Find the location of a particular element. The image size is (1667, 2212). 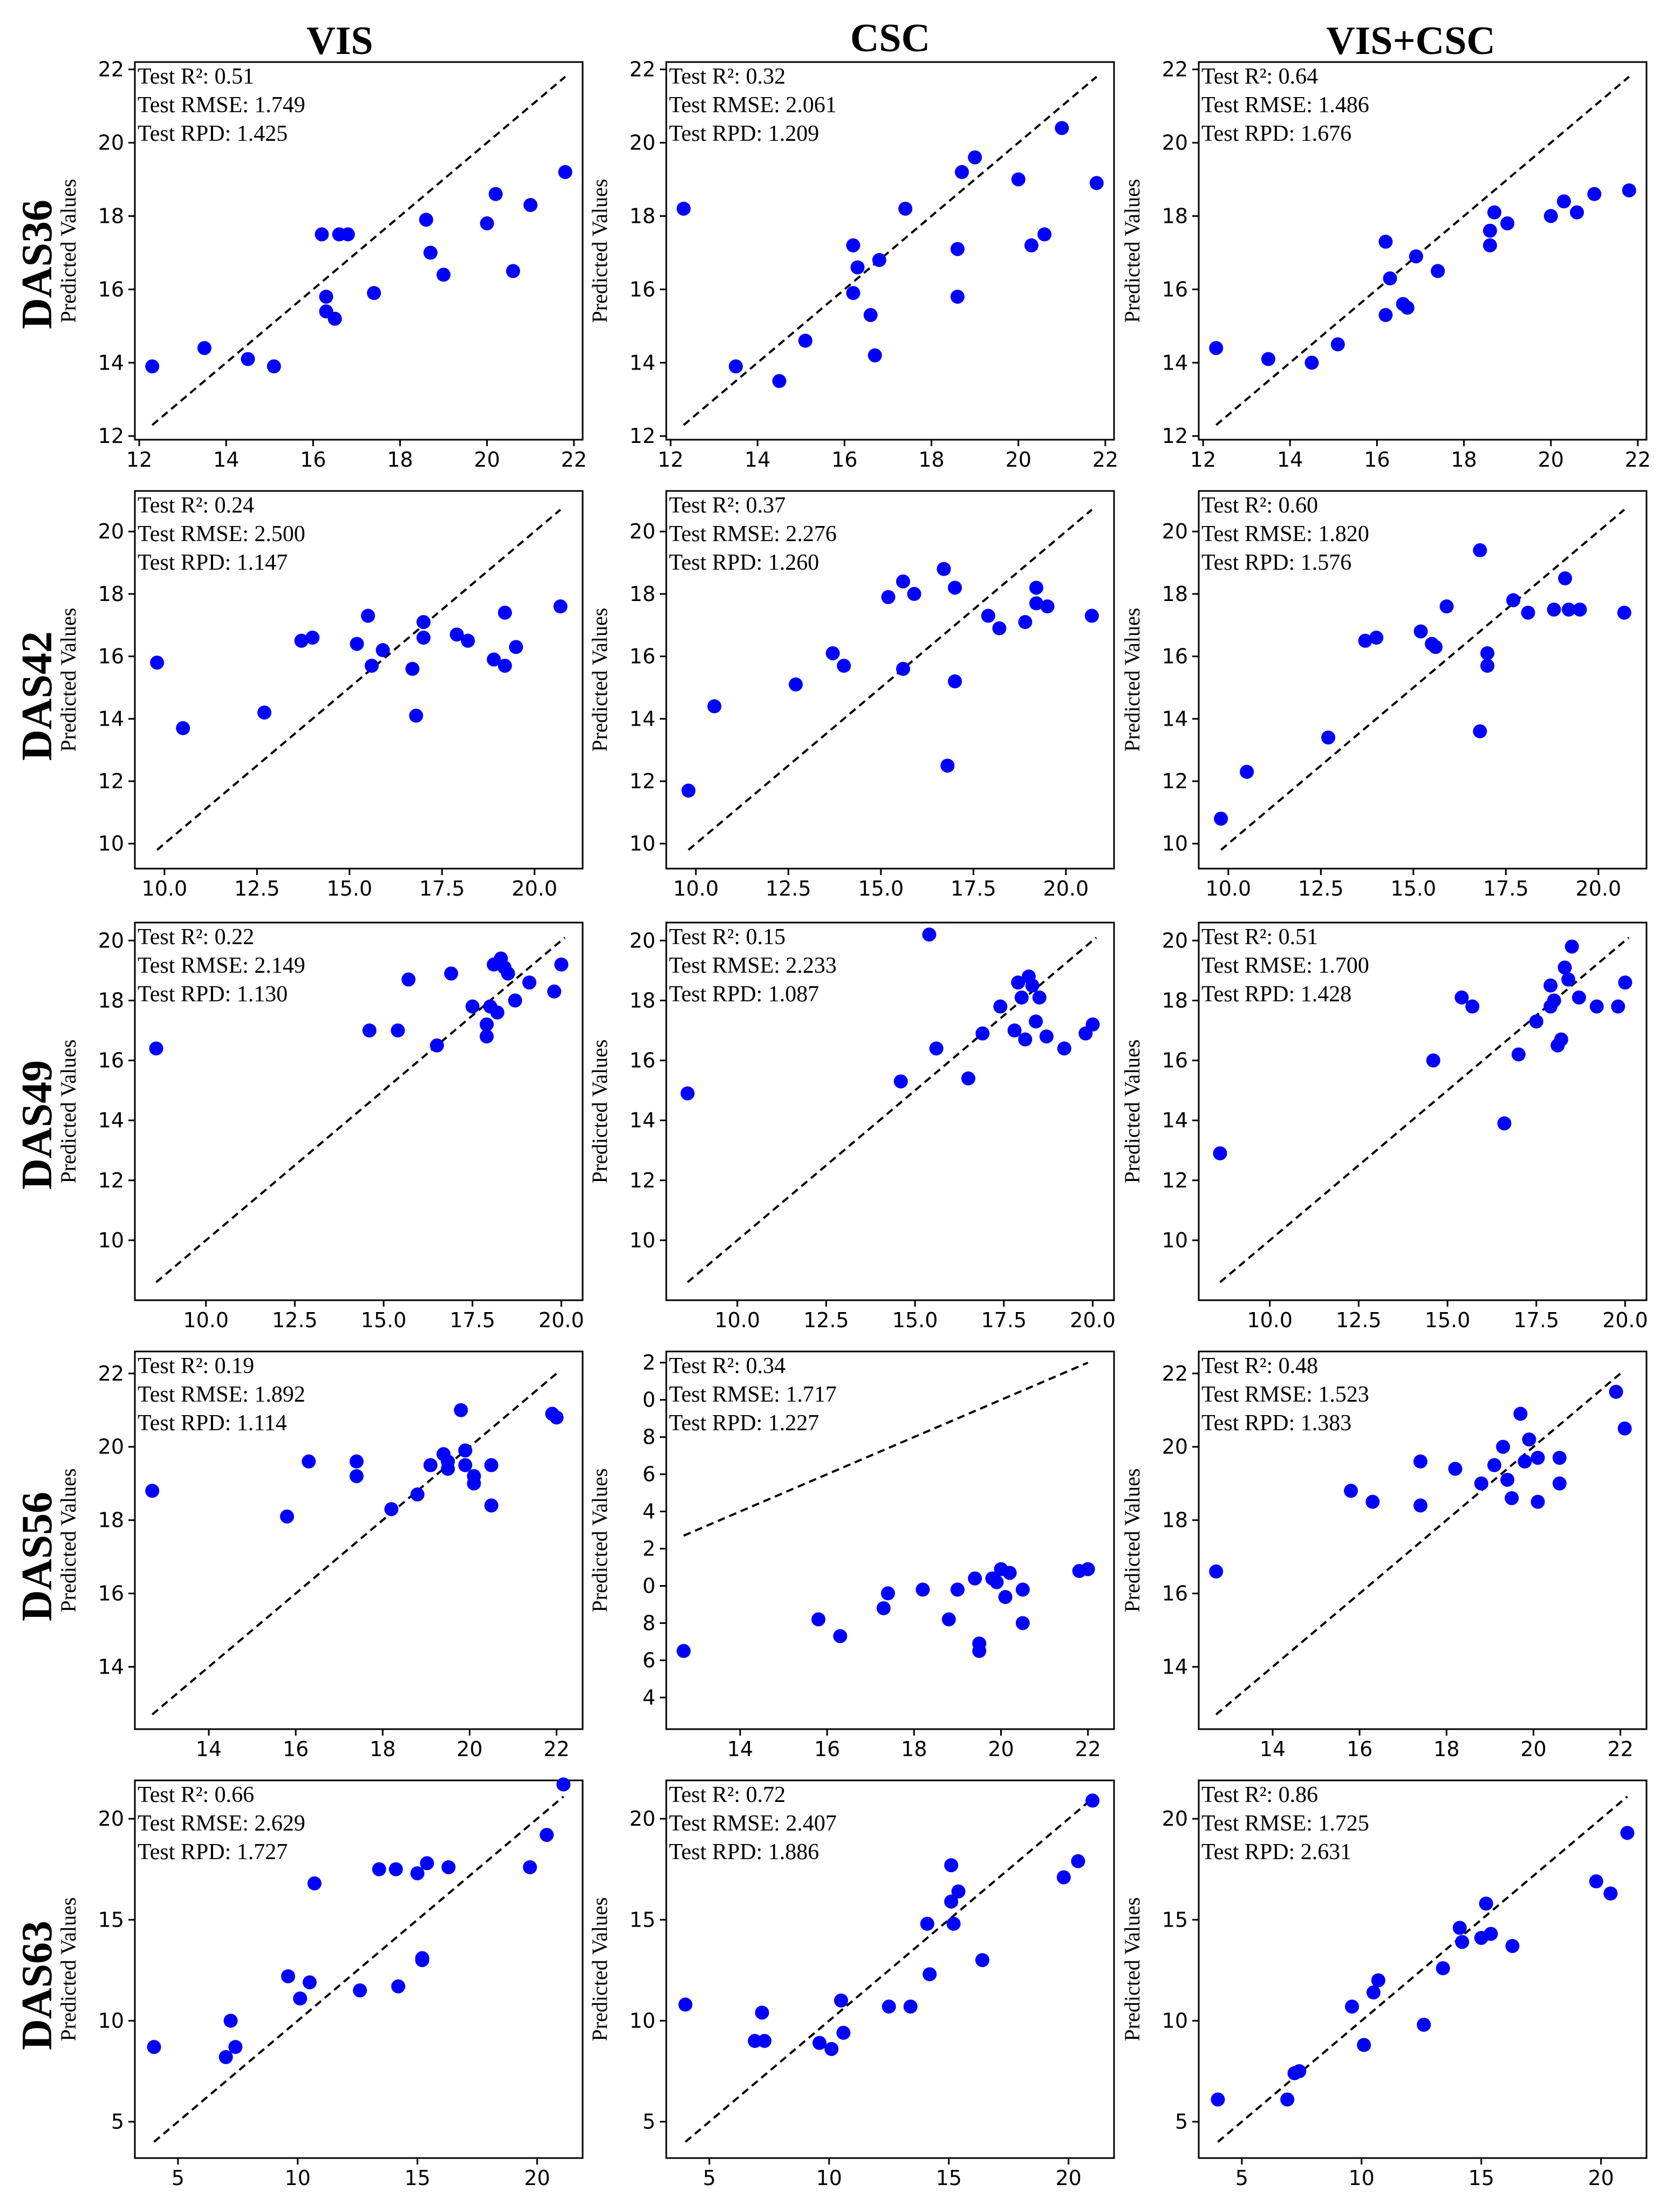

row-label-das49: DAS49 is located at coordinates (37, 1125).